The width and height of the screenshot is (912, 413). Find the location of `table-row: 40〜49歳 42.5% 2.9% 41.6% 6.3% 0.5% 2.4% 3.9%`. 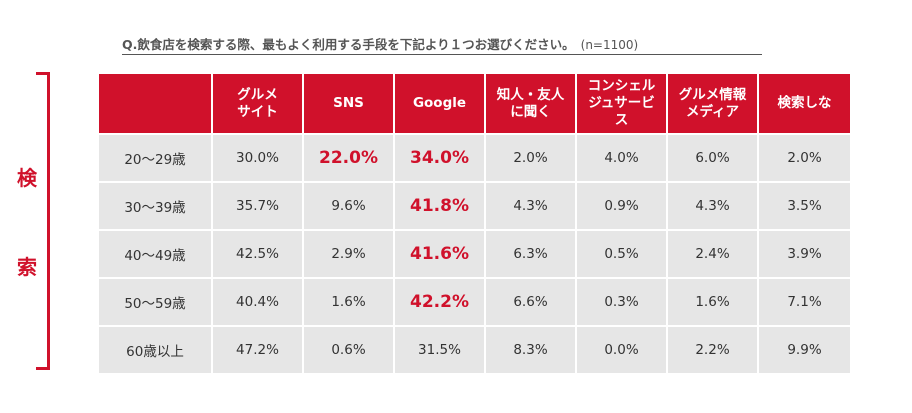

table-row: 40〜49歳 42.5% 2.9% 41.6% 6.3% 0.5% 2.4% 3.9% is located at coordinates (474, 254).